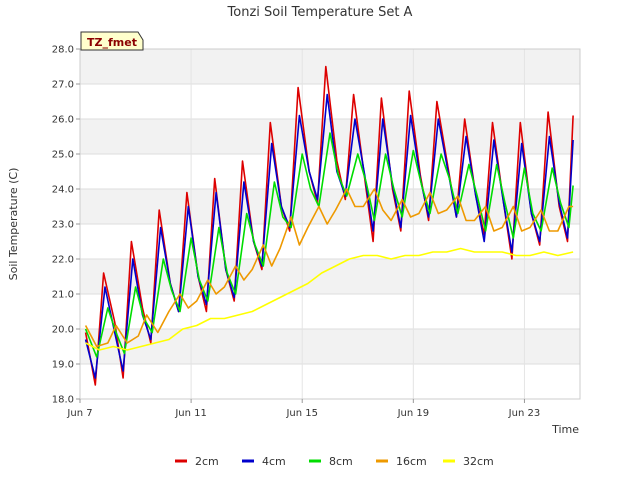 Image resolution: width=640 pixels, height=480 pixels. I want to click on legend-label-8cm: 8cm, so click(341, 461).